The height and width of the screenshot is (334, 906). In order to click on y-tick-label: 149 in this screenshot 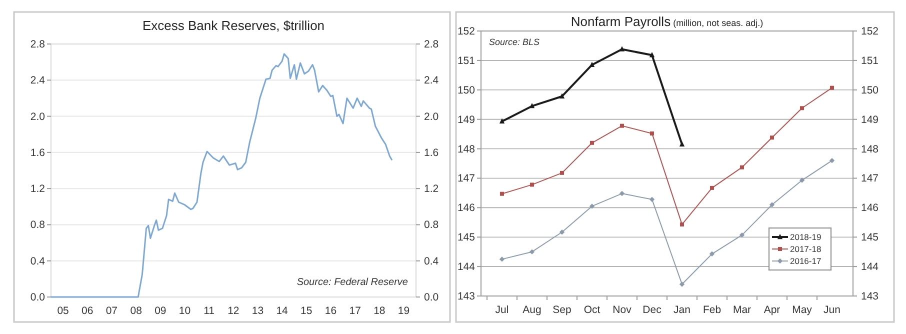, I will do `click(466, 120)`.